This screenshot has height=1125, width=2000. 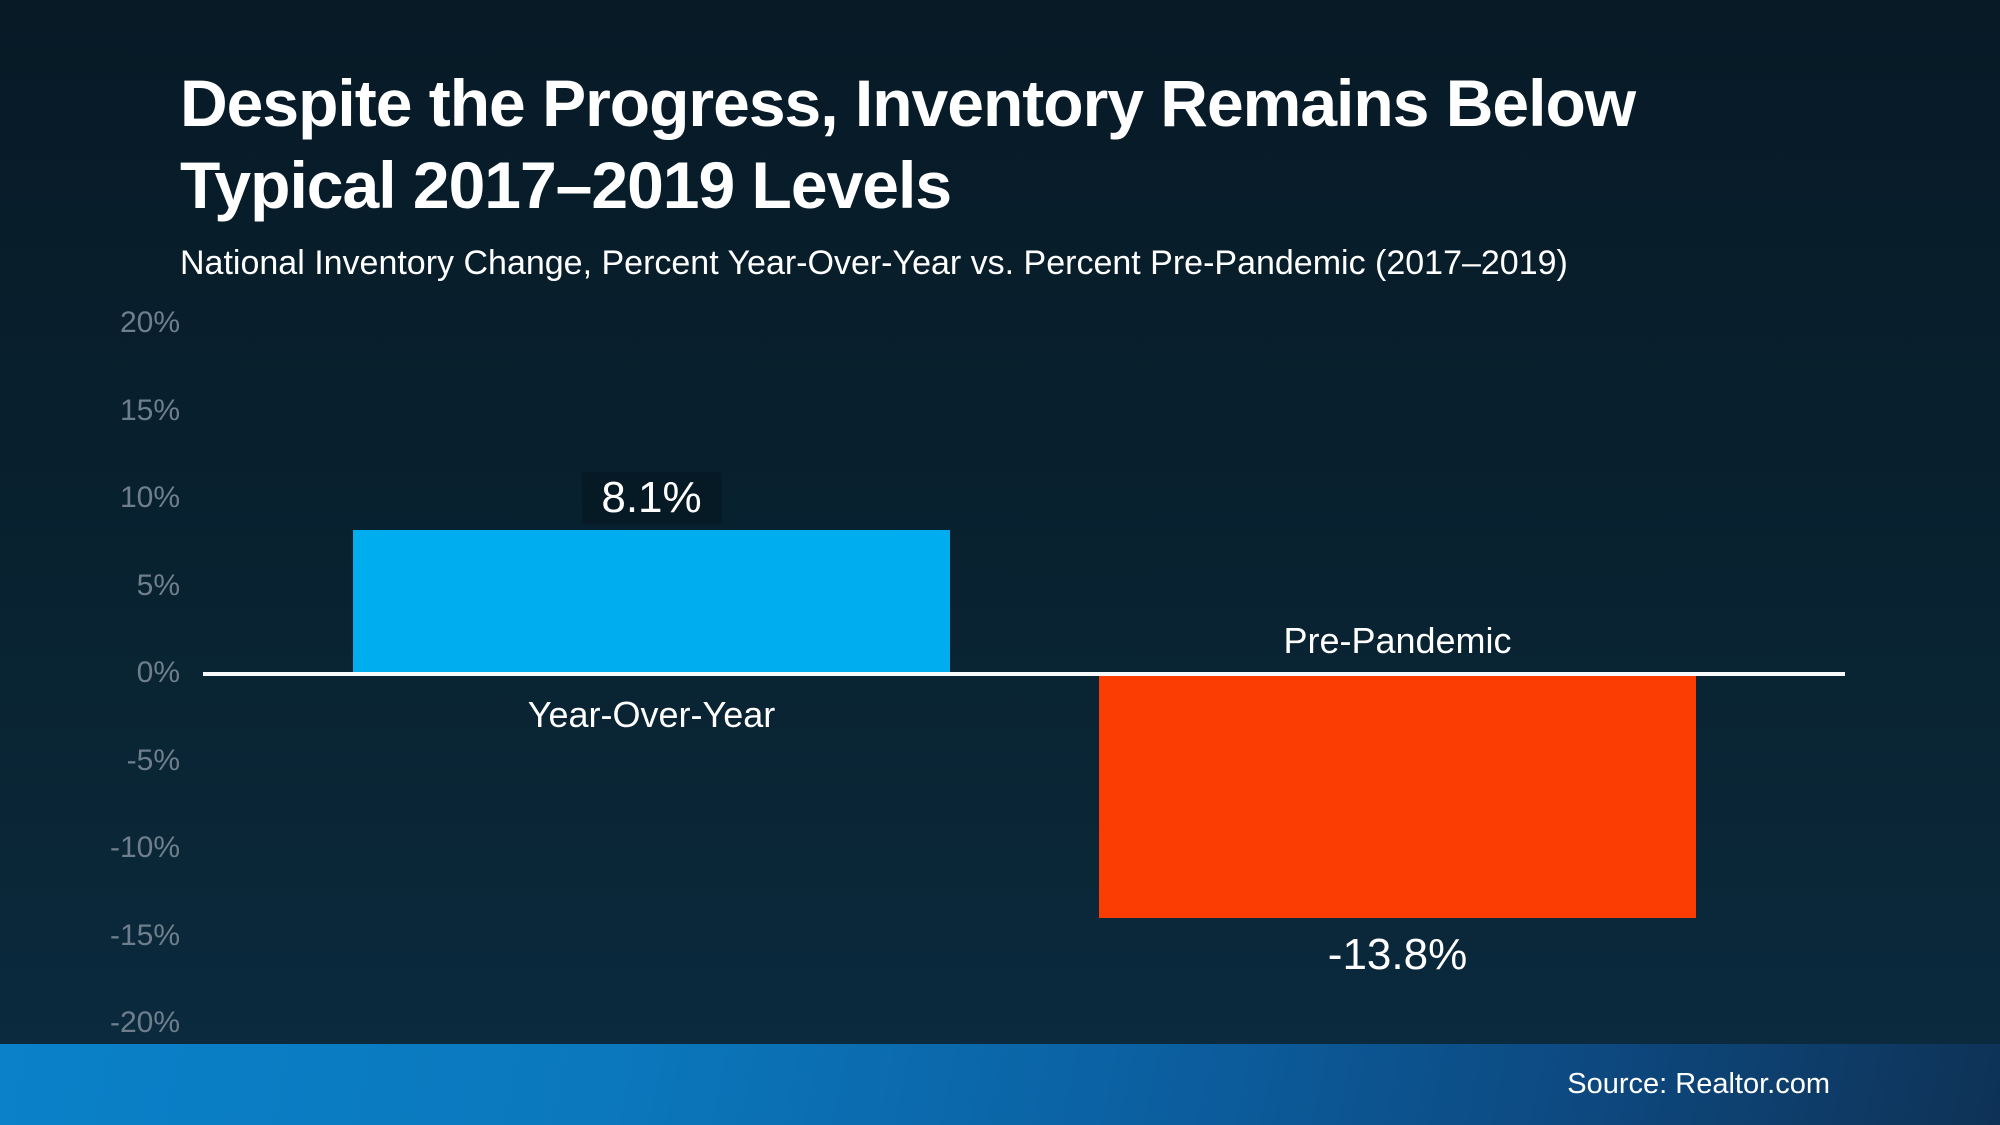 I want to click on footer-bar: Source: Realtor.com, so click(x=1000, y=1084).